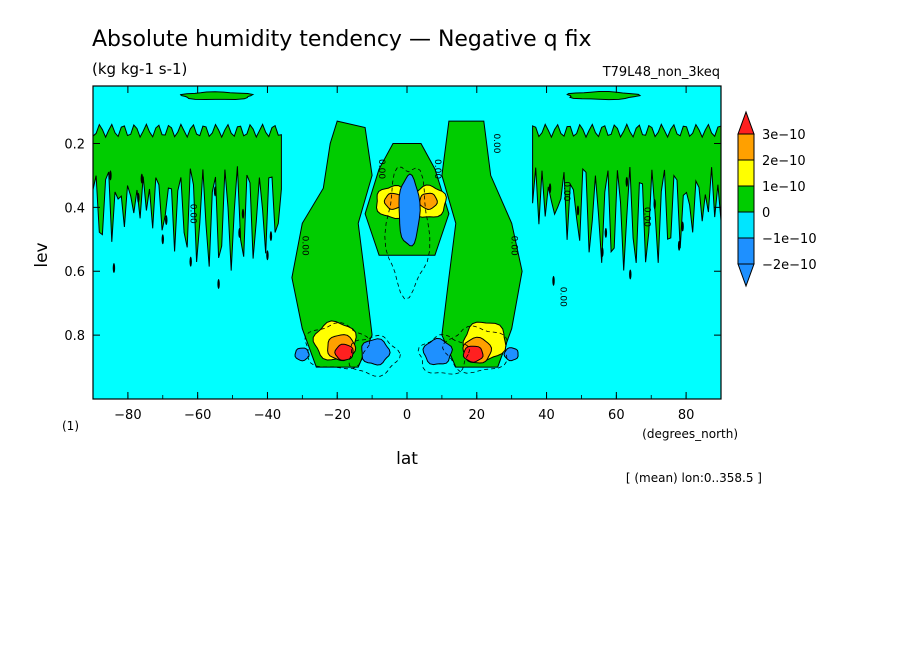 This screenshot has width=904, height=654. Describe the element at coordinates (686, 415) in the screenshot. I see `x-tick-label: 80` at that location.